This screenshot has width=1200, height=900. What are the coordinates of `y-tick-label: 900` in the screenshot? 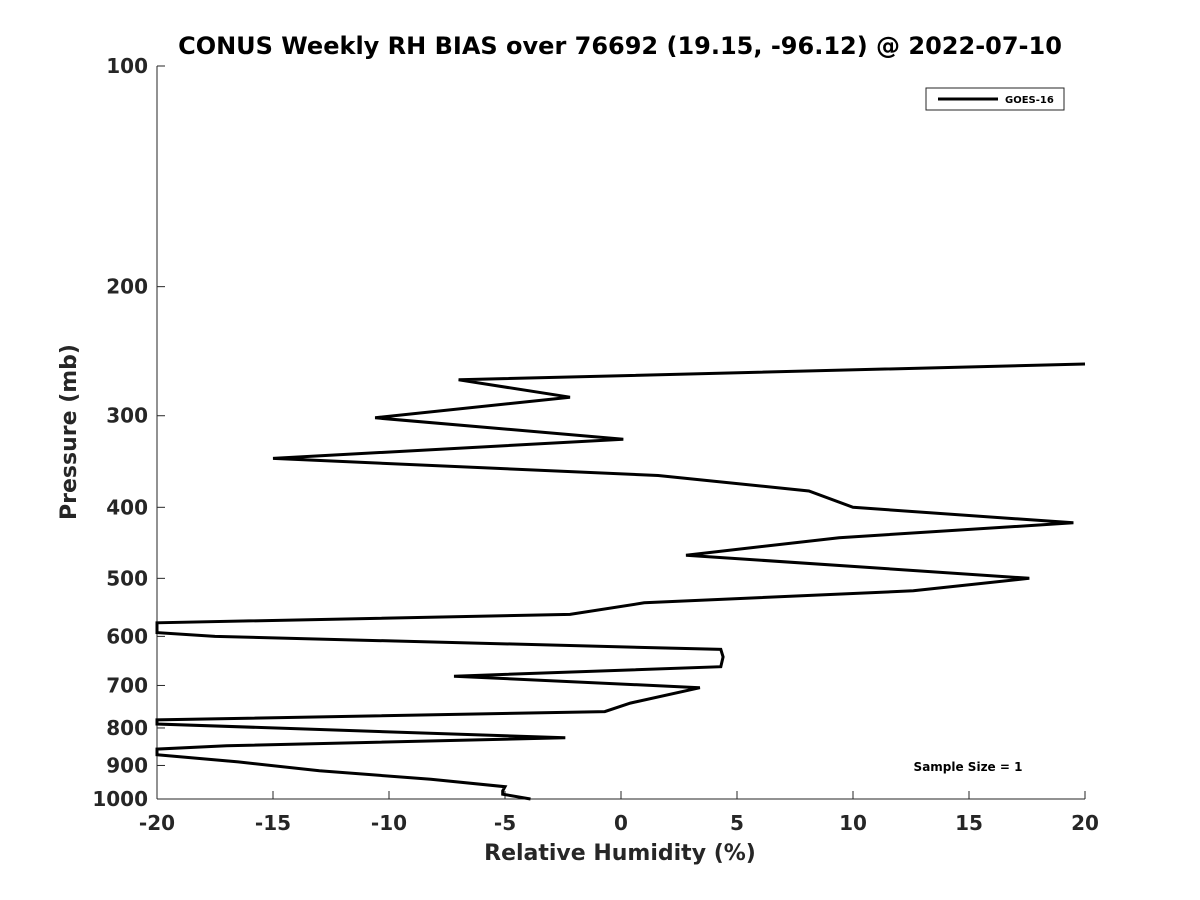 It's located at (127, 765).